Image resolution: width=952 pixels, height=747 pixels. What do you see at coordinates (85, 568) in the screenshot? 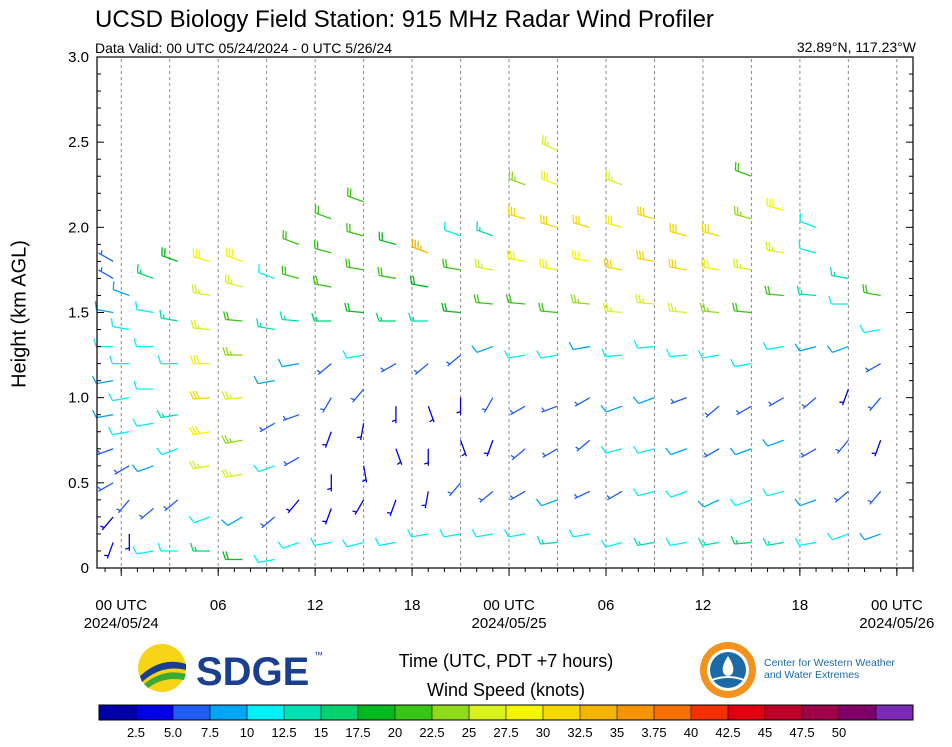
I see `y-tick-label: 0` at bounding box center [85, 568].